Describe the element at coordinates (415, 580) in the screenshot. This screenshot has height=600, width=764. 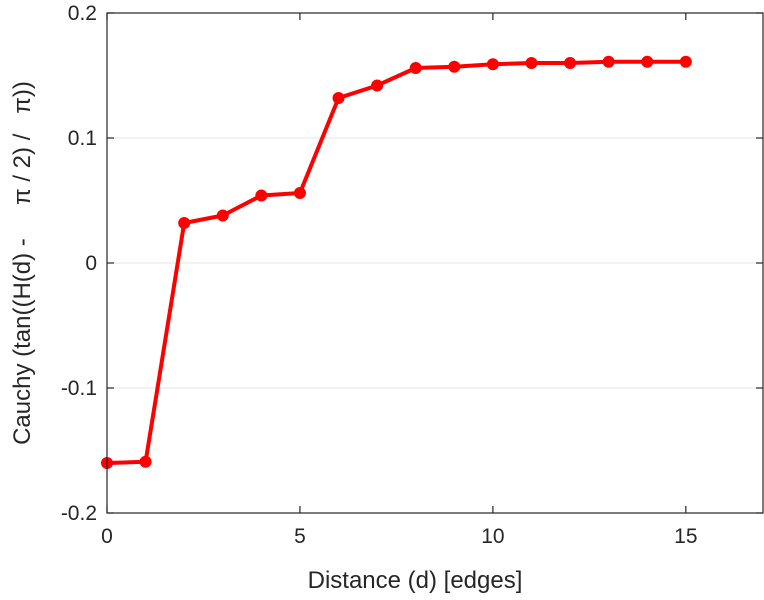
I see `x-axis-title: Distance (d) [edges]` at that location.